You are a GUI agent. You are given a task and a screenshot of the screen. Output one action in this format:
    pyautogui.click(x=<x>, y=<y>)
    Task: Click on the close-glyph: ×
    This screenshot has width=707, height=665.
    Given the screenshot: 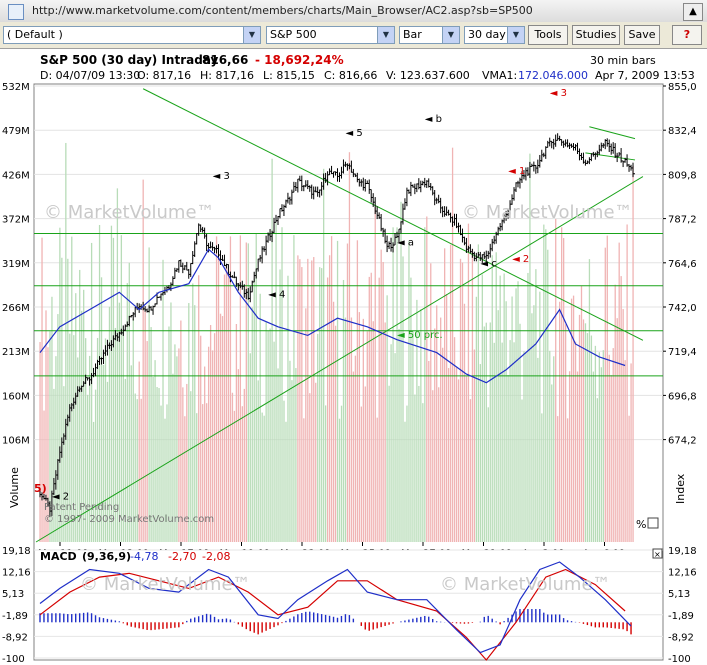 What is the action you would take?
    pyautogui.click(x=657, y=554)
    